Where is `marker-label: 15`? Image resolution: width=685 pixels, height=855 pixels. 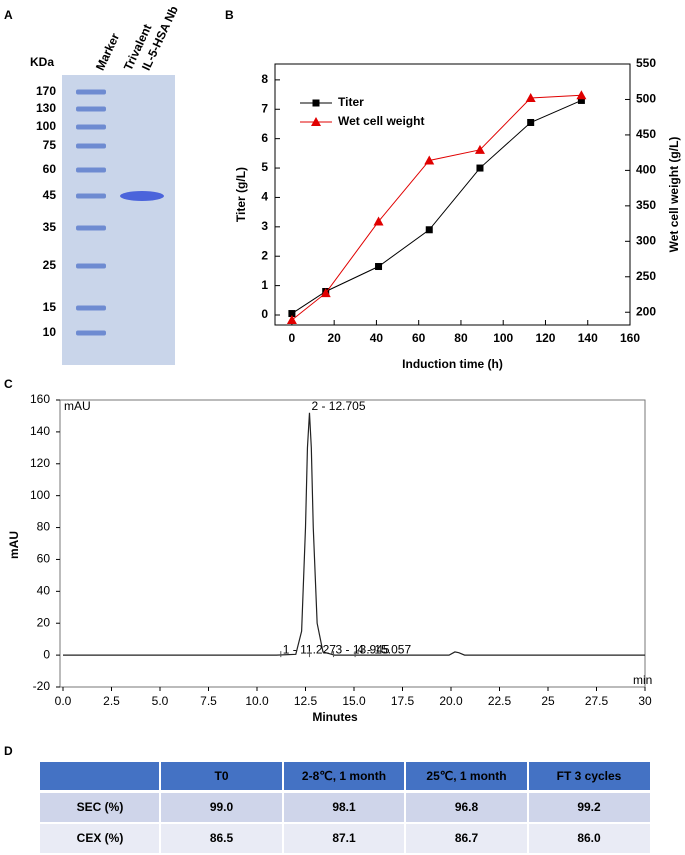 marker-label: 15 is located at coordinates (50, 307).